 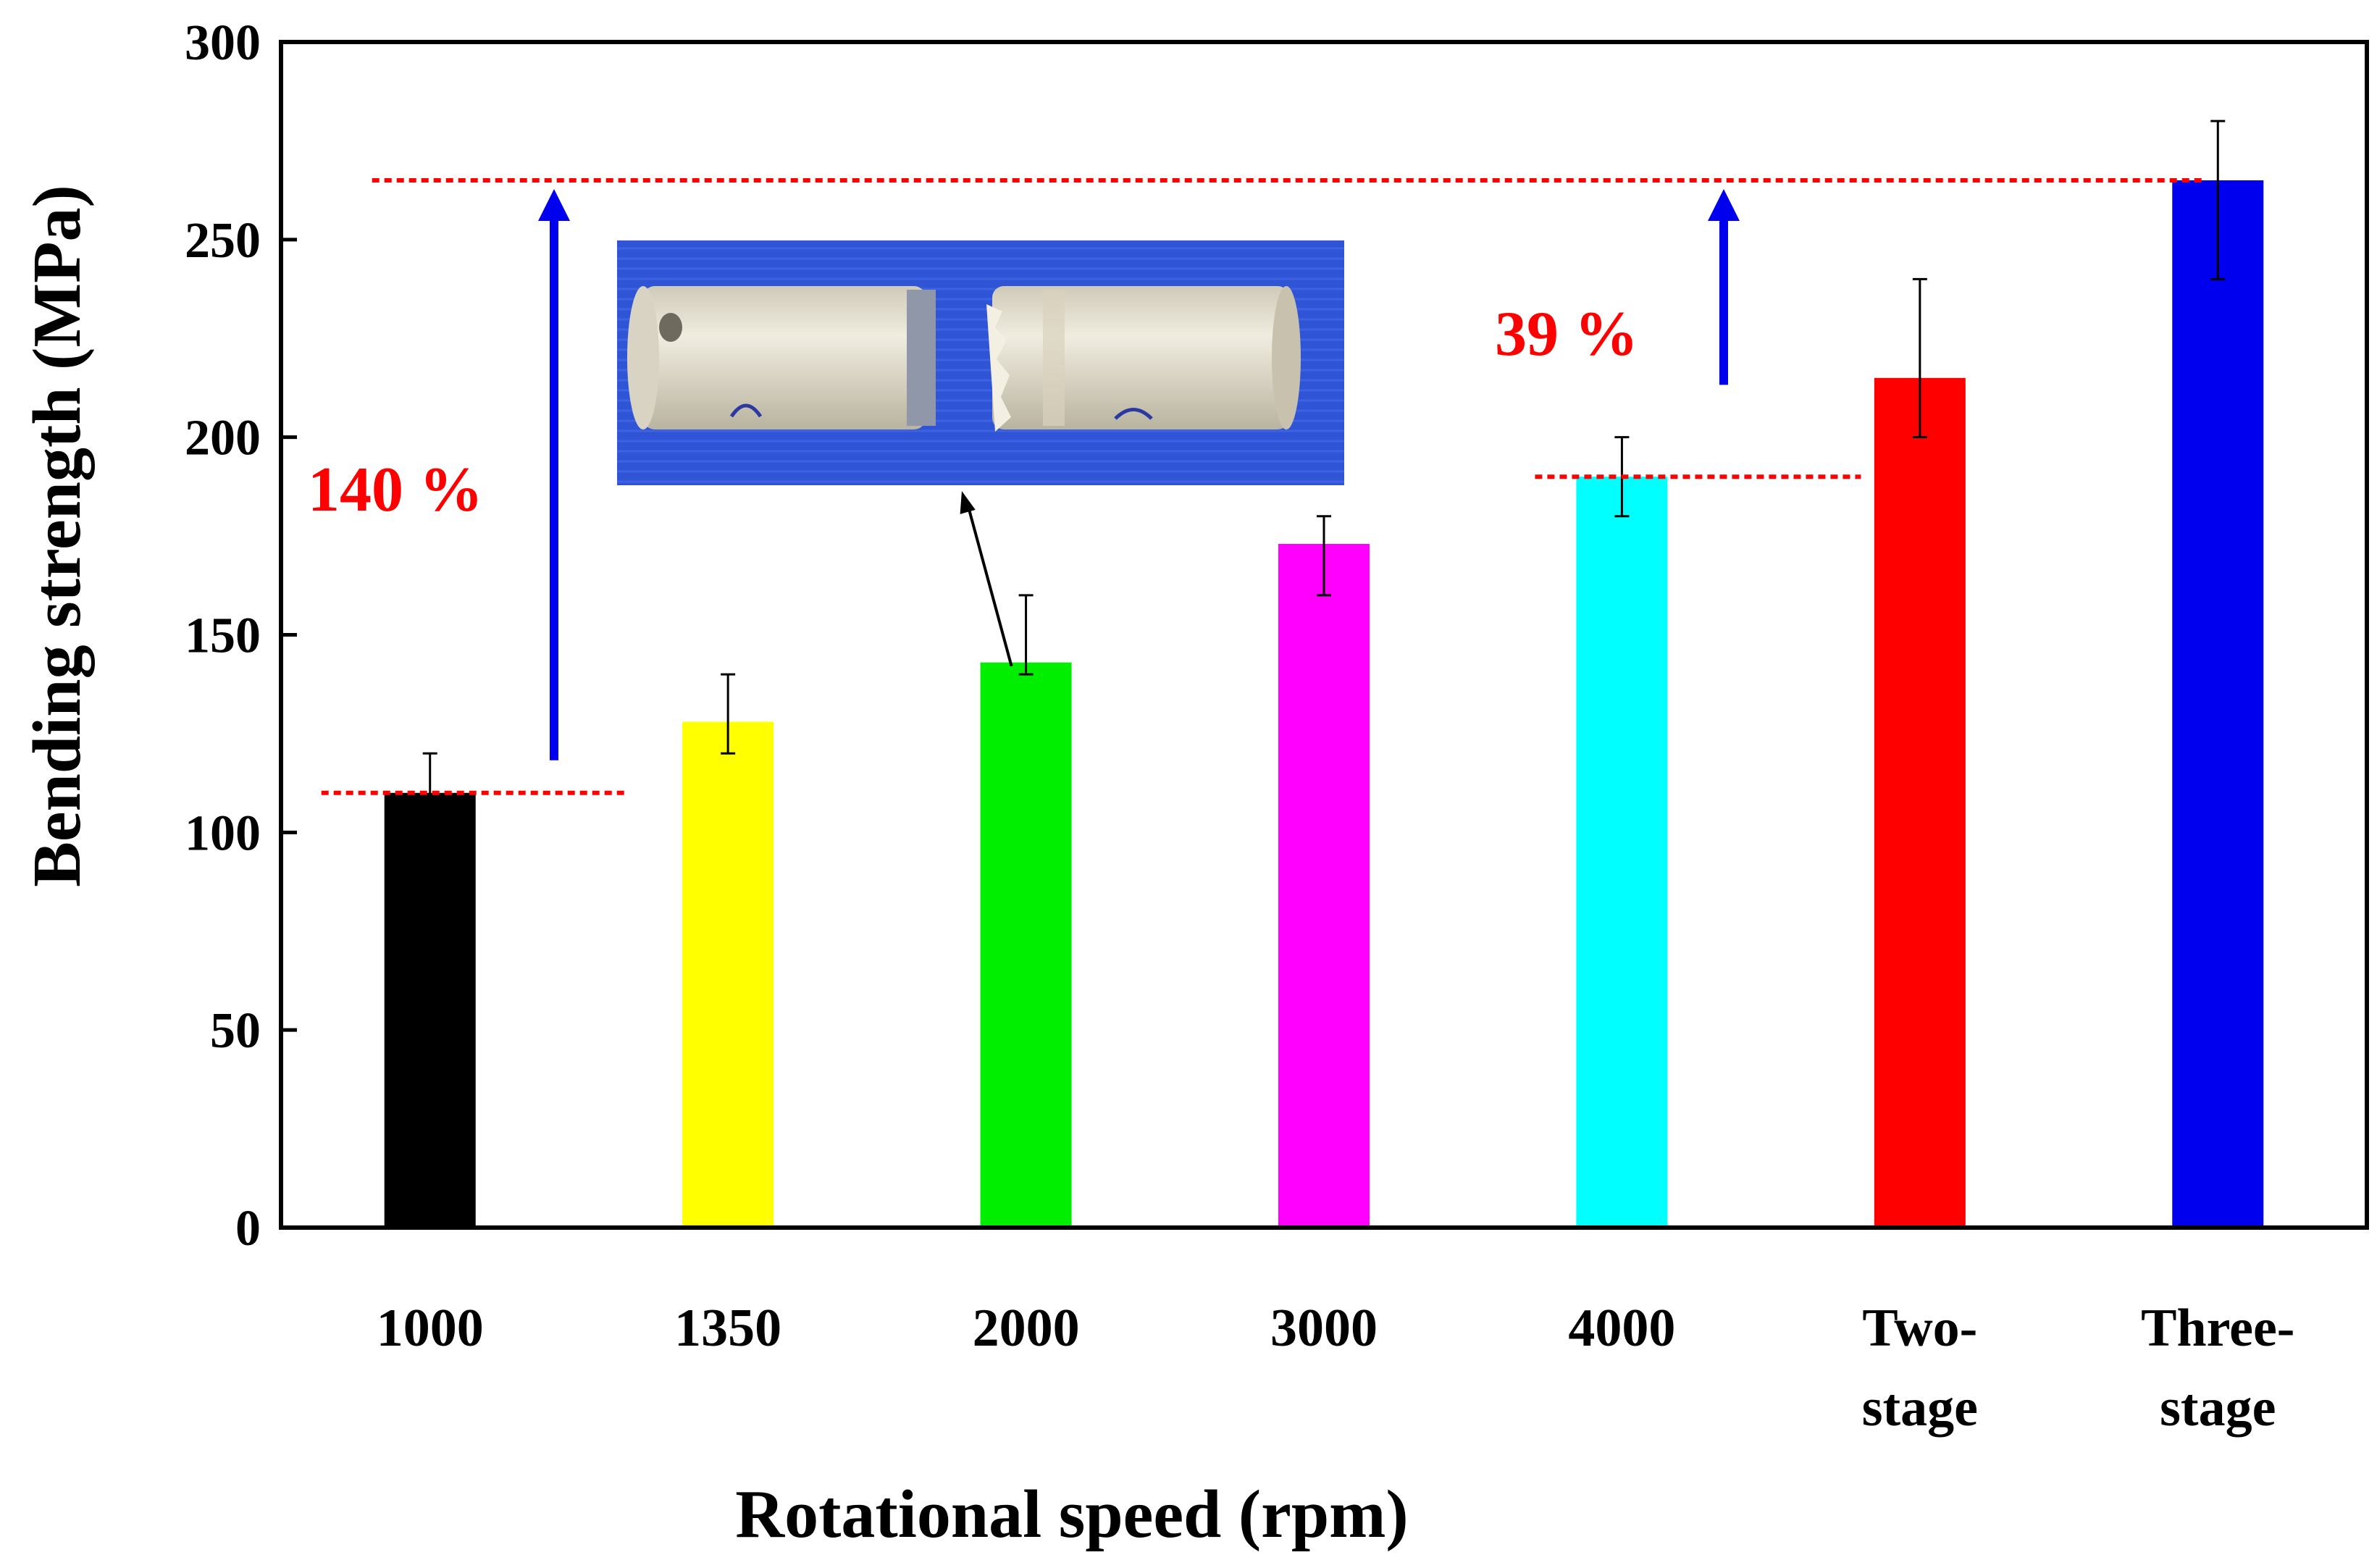 What do you see at coordinates (223, 636) in the screenshot?
I see `y-tick-label: 150` at bounding box center [223, 636].